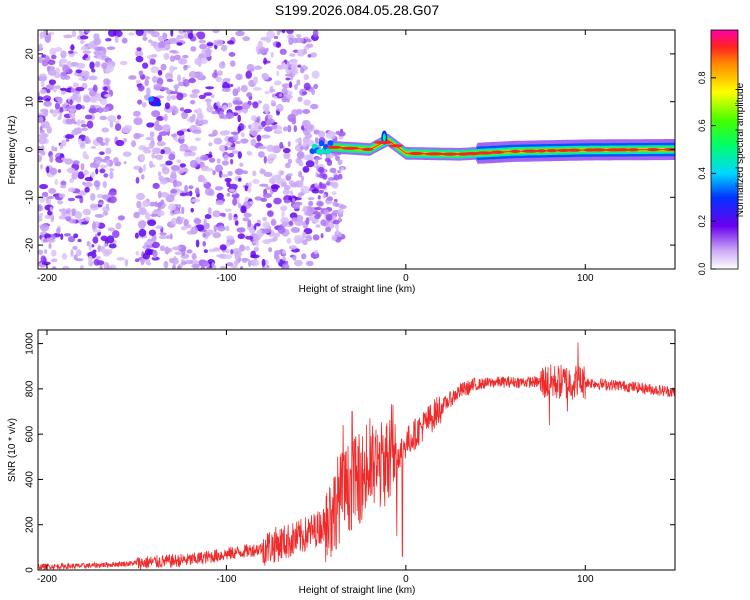 The image size is (750, 600). I want to click on carrier-start-cell, so click(319, 151).